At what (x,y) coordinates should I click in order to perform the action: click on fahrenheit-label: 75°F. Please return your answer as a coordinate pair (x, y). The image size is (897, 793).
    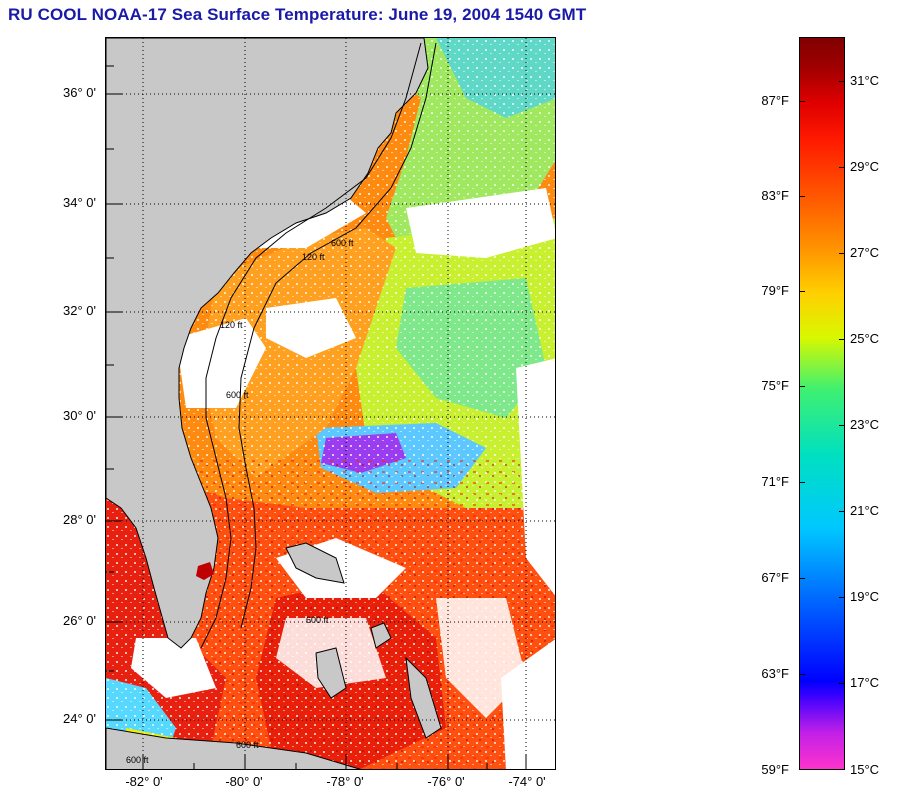
    Looking at the image, I should click on (775, 385).